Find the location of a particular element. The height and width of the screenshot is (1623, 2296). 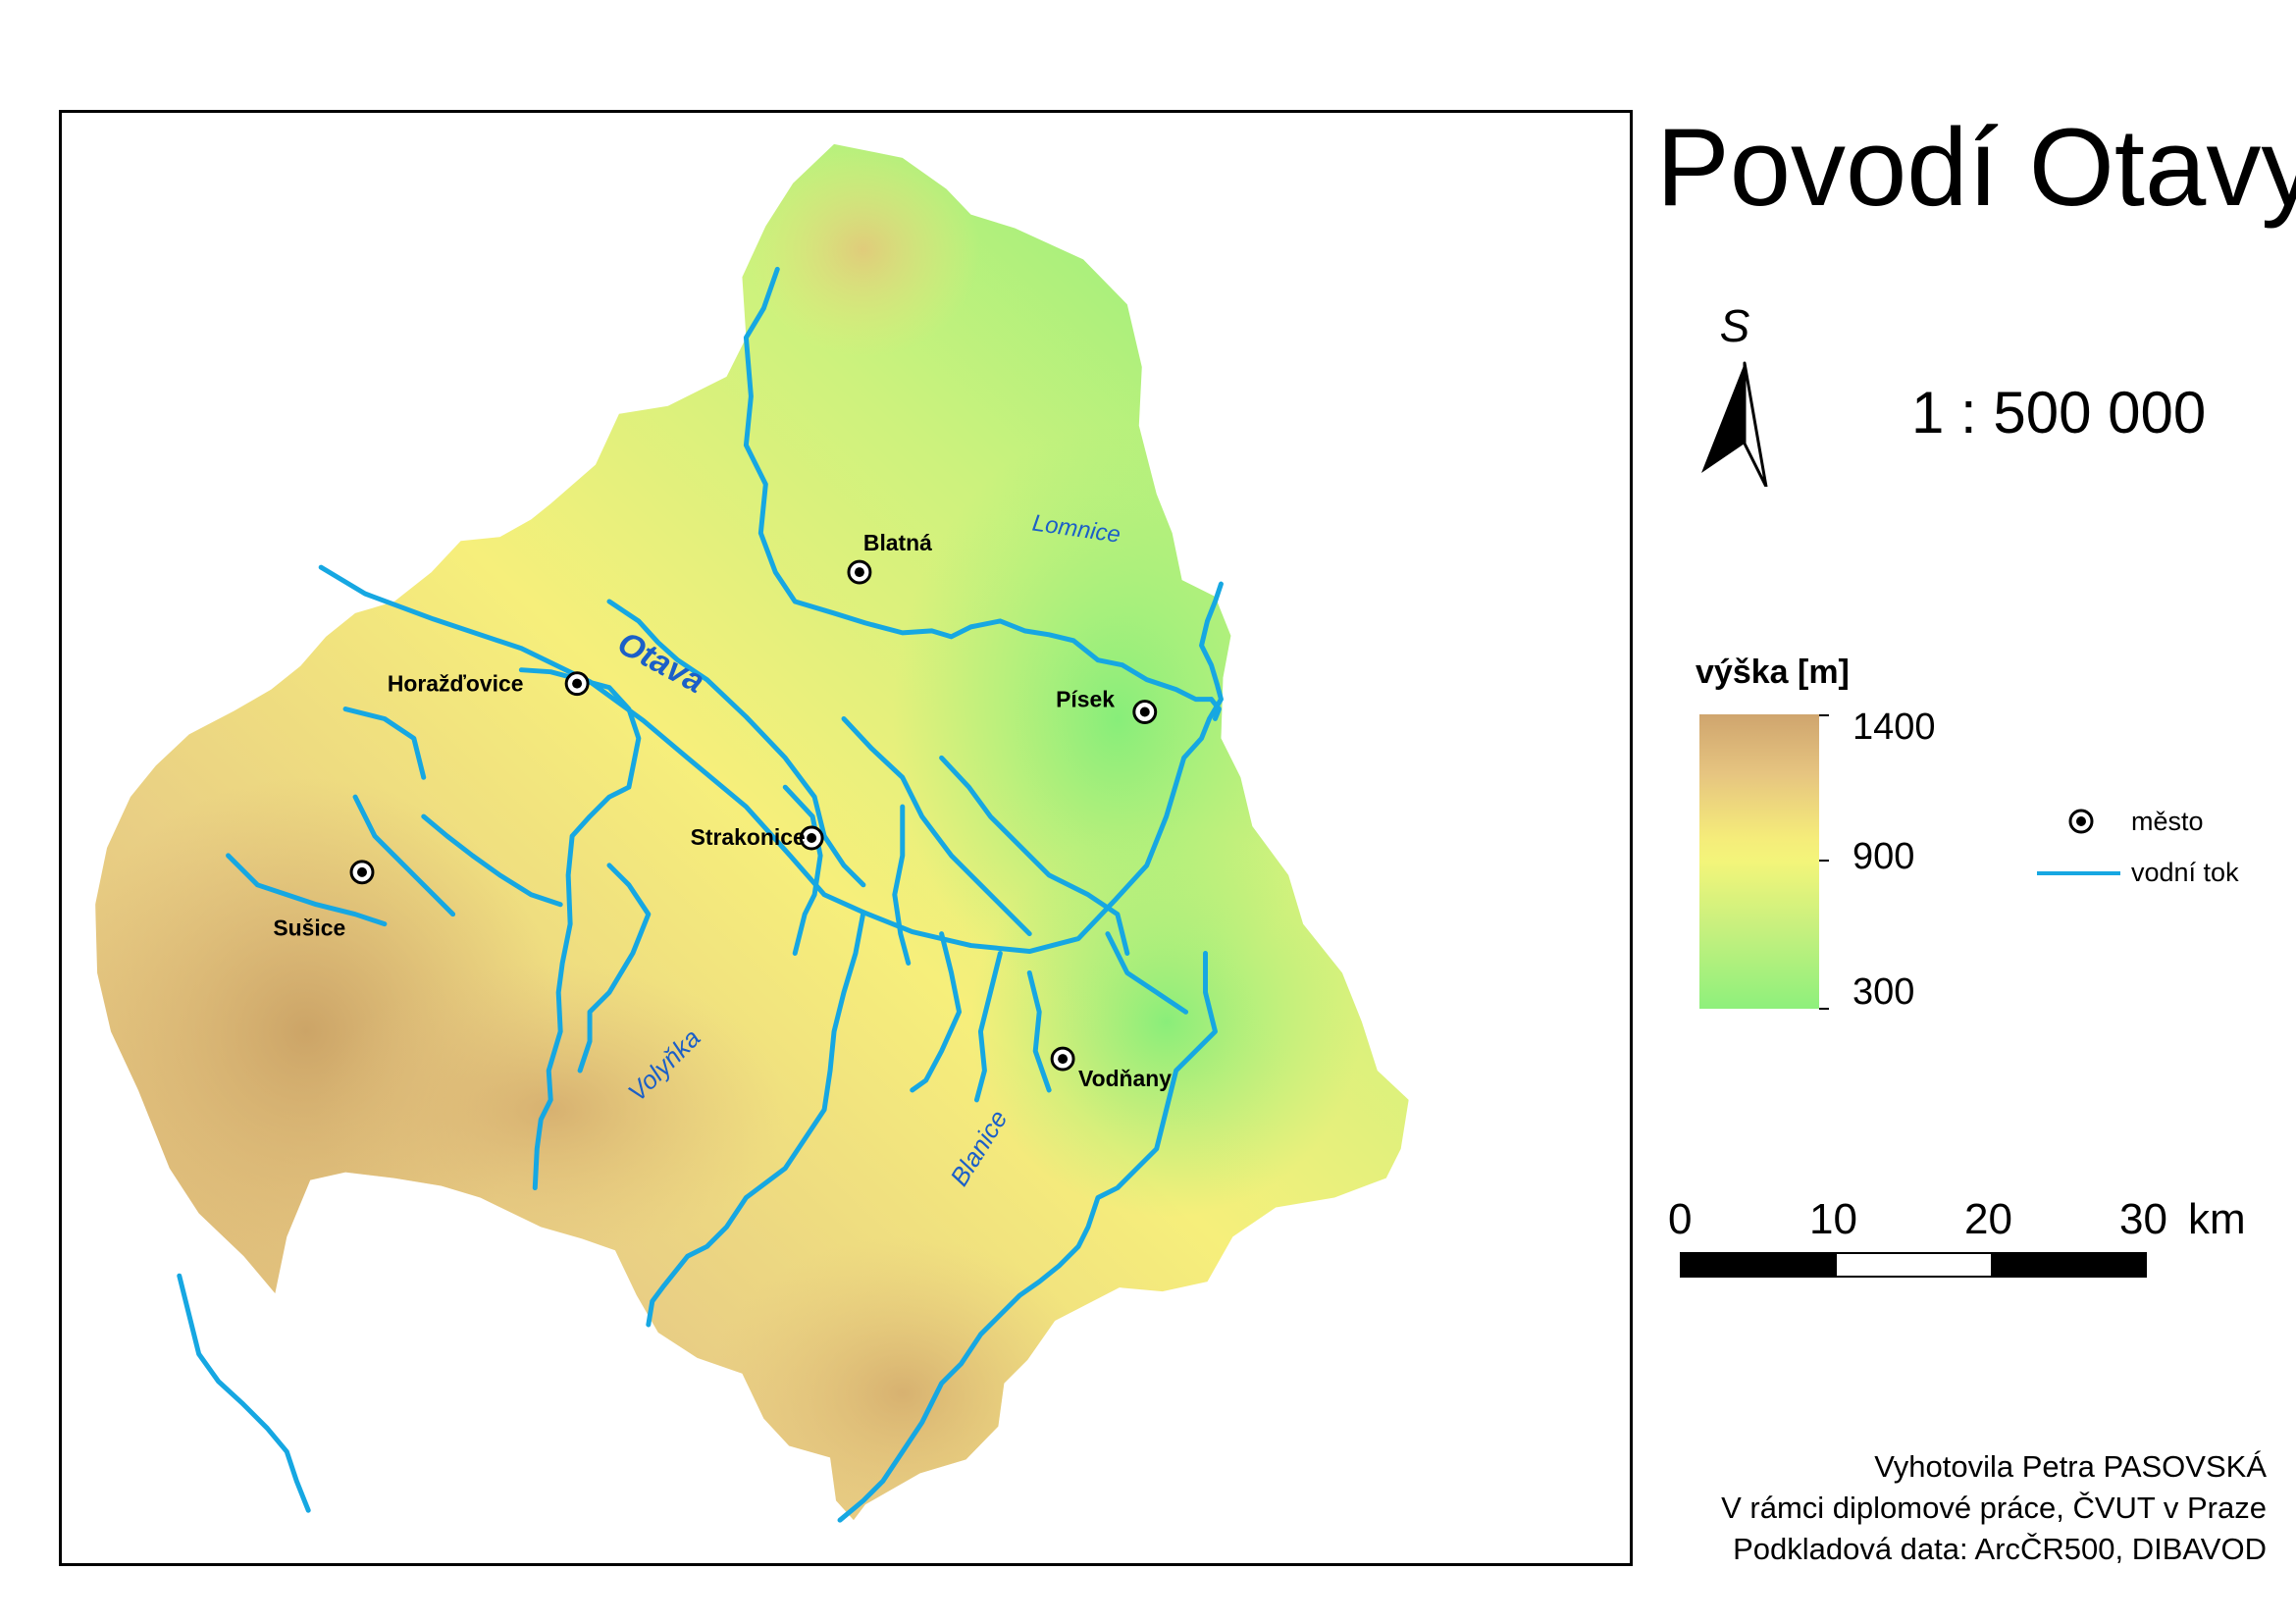

scale-unit: km is located at coordinates (2217, 1219).